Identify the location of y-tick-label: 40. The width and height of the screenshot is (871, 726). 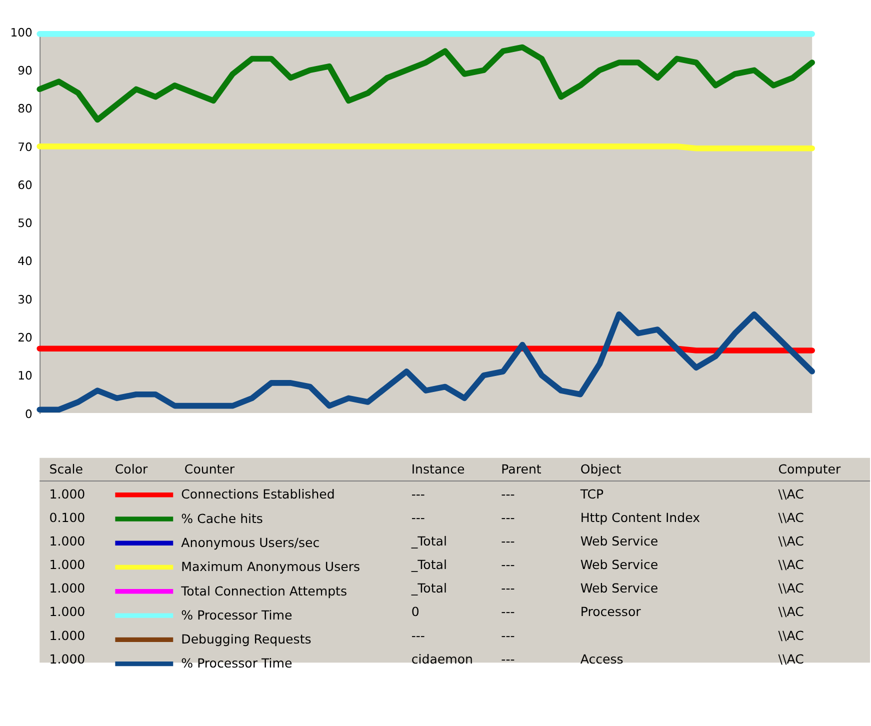
(25, 261).